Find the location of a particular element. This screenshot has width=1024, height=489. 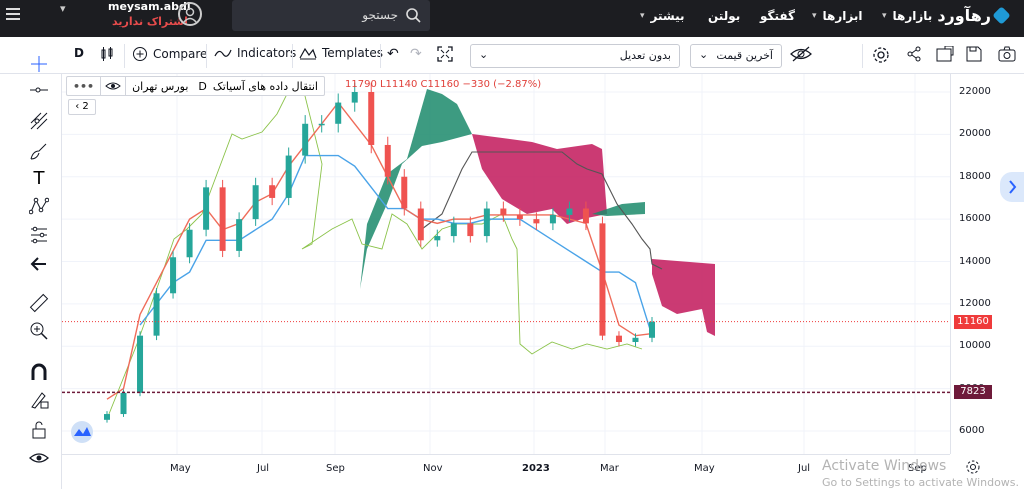

nav-label: بیشتر is located at coordinates (667, 16).